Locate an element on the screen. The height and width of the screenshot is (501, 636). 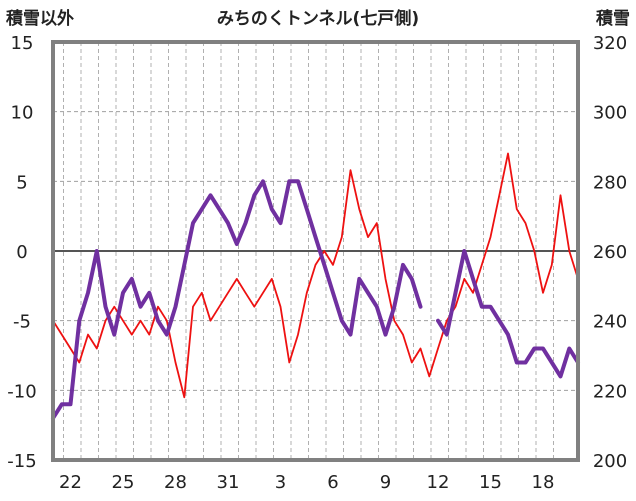
y-left-tick-label: -5 is located at coordinates (22, 322).